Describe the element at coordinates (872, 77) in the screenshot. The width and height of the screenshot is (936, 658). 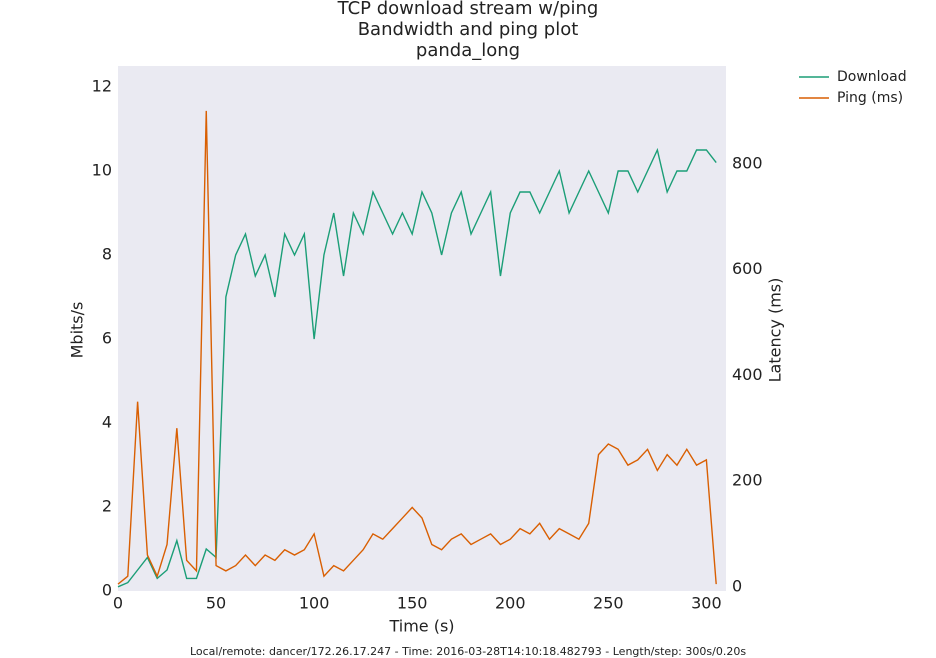
I see `legend-label: Download` at that location.